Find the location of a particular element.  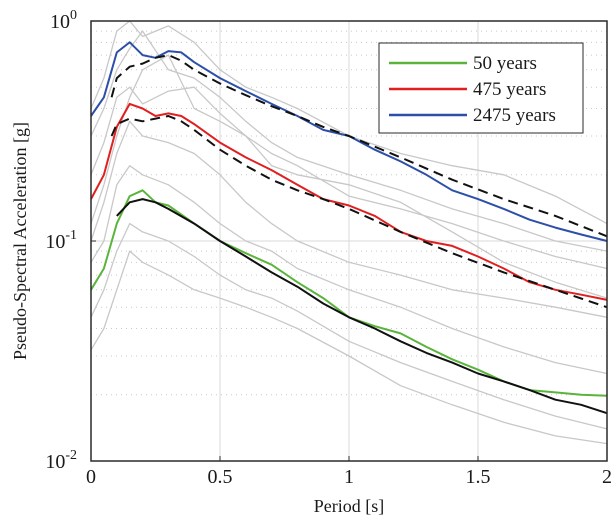

y-tick-label: 10⁻² is located at coordinates (61, 460).